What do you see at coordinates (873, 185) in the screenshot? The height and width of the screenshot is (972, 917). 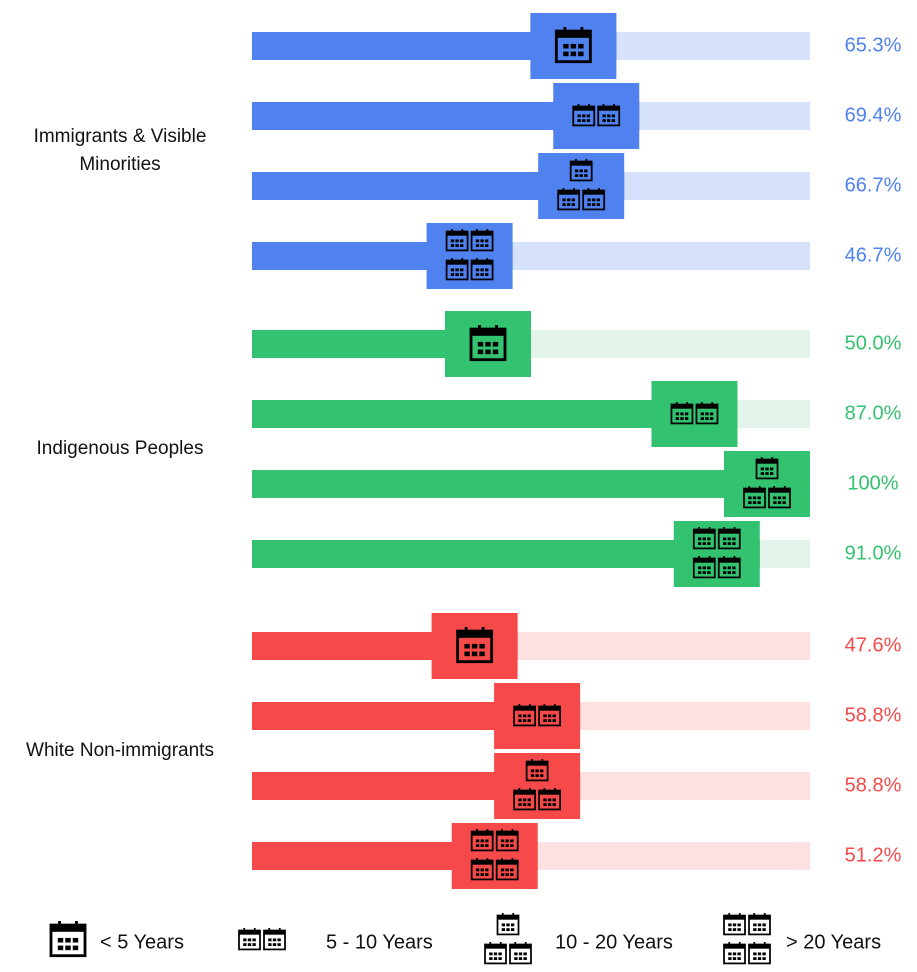 I see `value-label: 66.7%` at bounding box center [873, 185].